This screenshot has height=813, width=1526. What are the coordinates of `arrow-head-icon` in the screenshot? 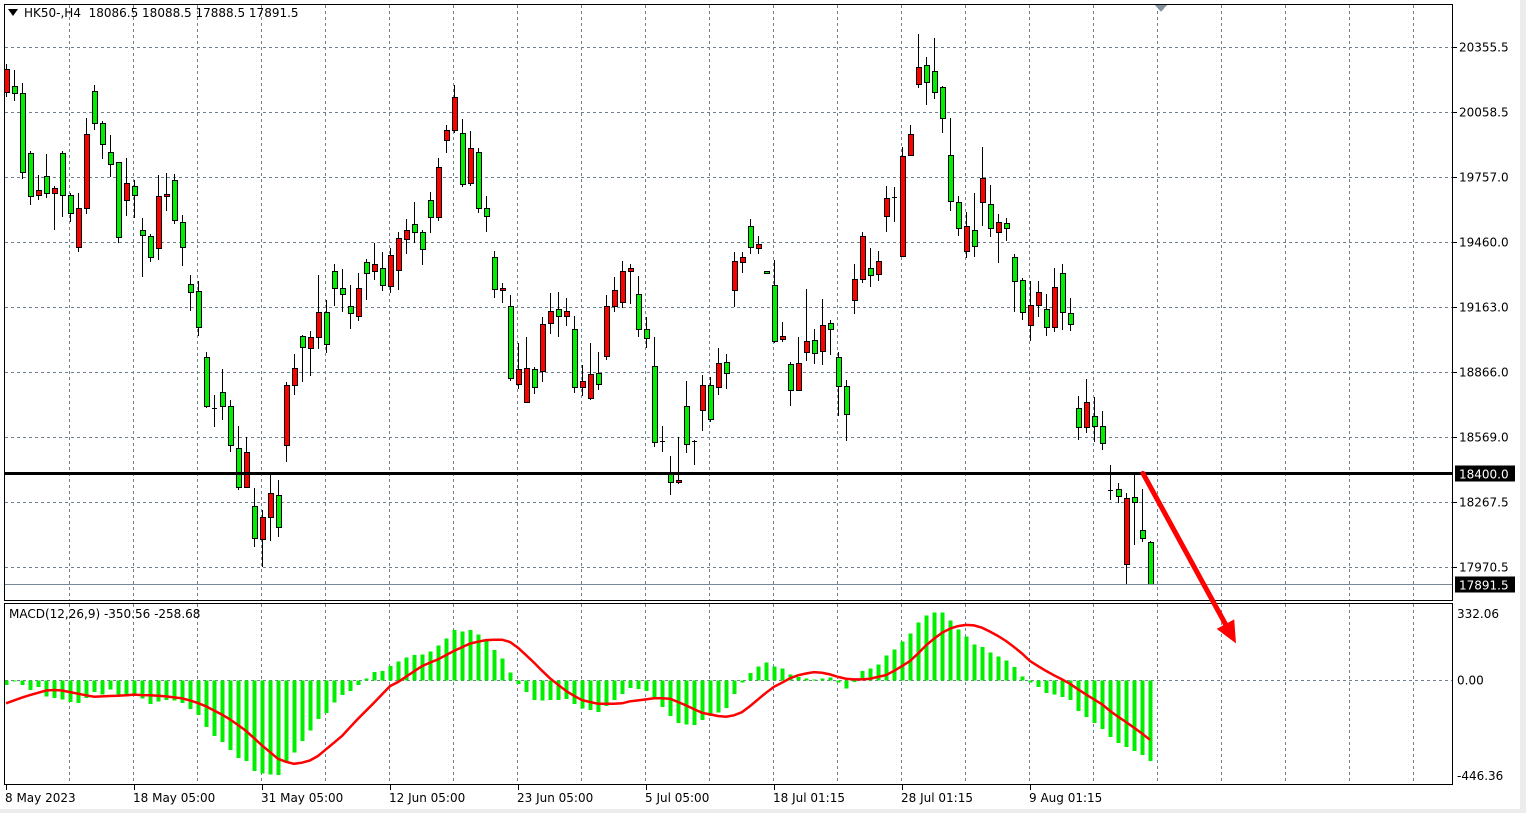 It's located at (1226, 631).